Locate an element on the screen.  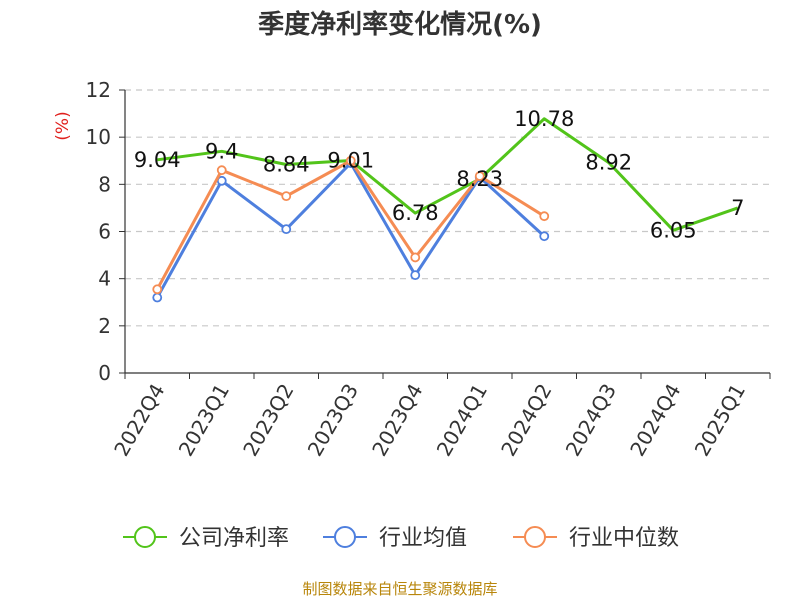
data-label: 9.04 is located at coordinates (157, 160).